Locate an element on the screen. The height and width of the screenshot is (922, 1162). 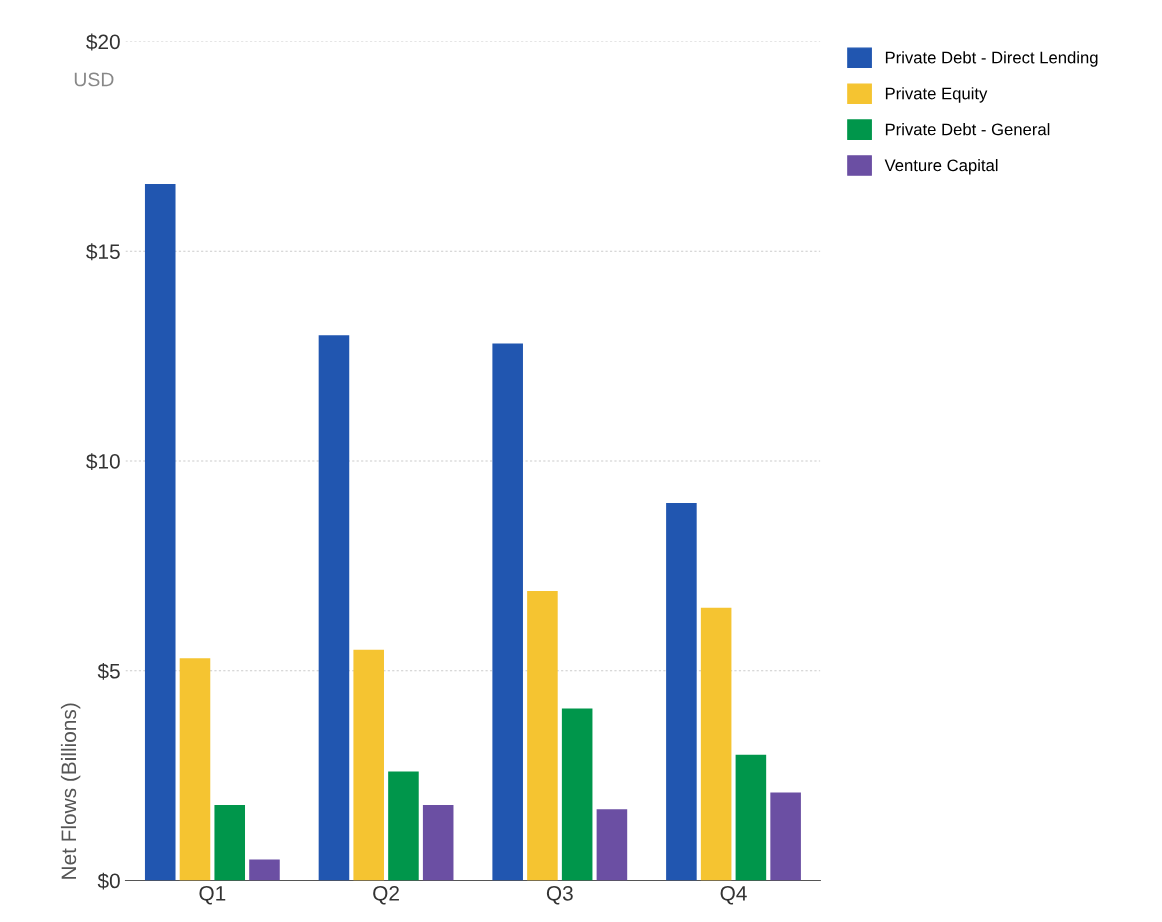
y-tick-label: $20 is located at coordinates (103, 42).